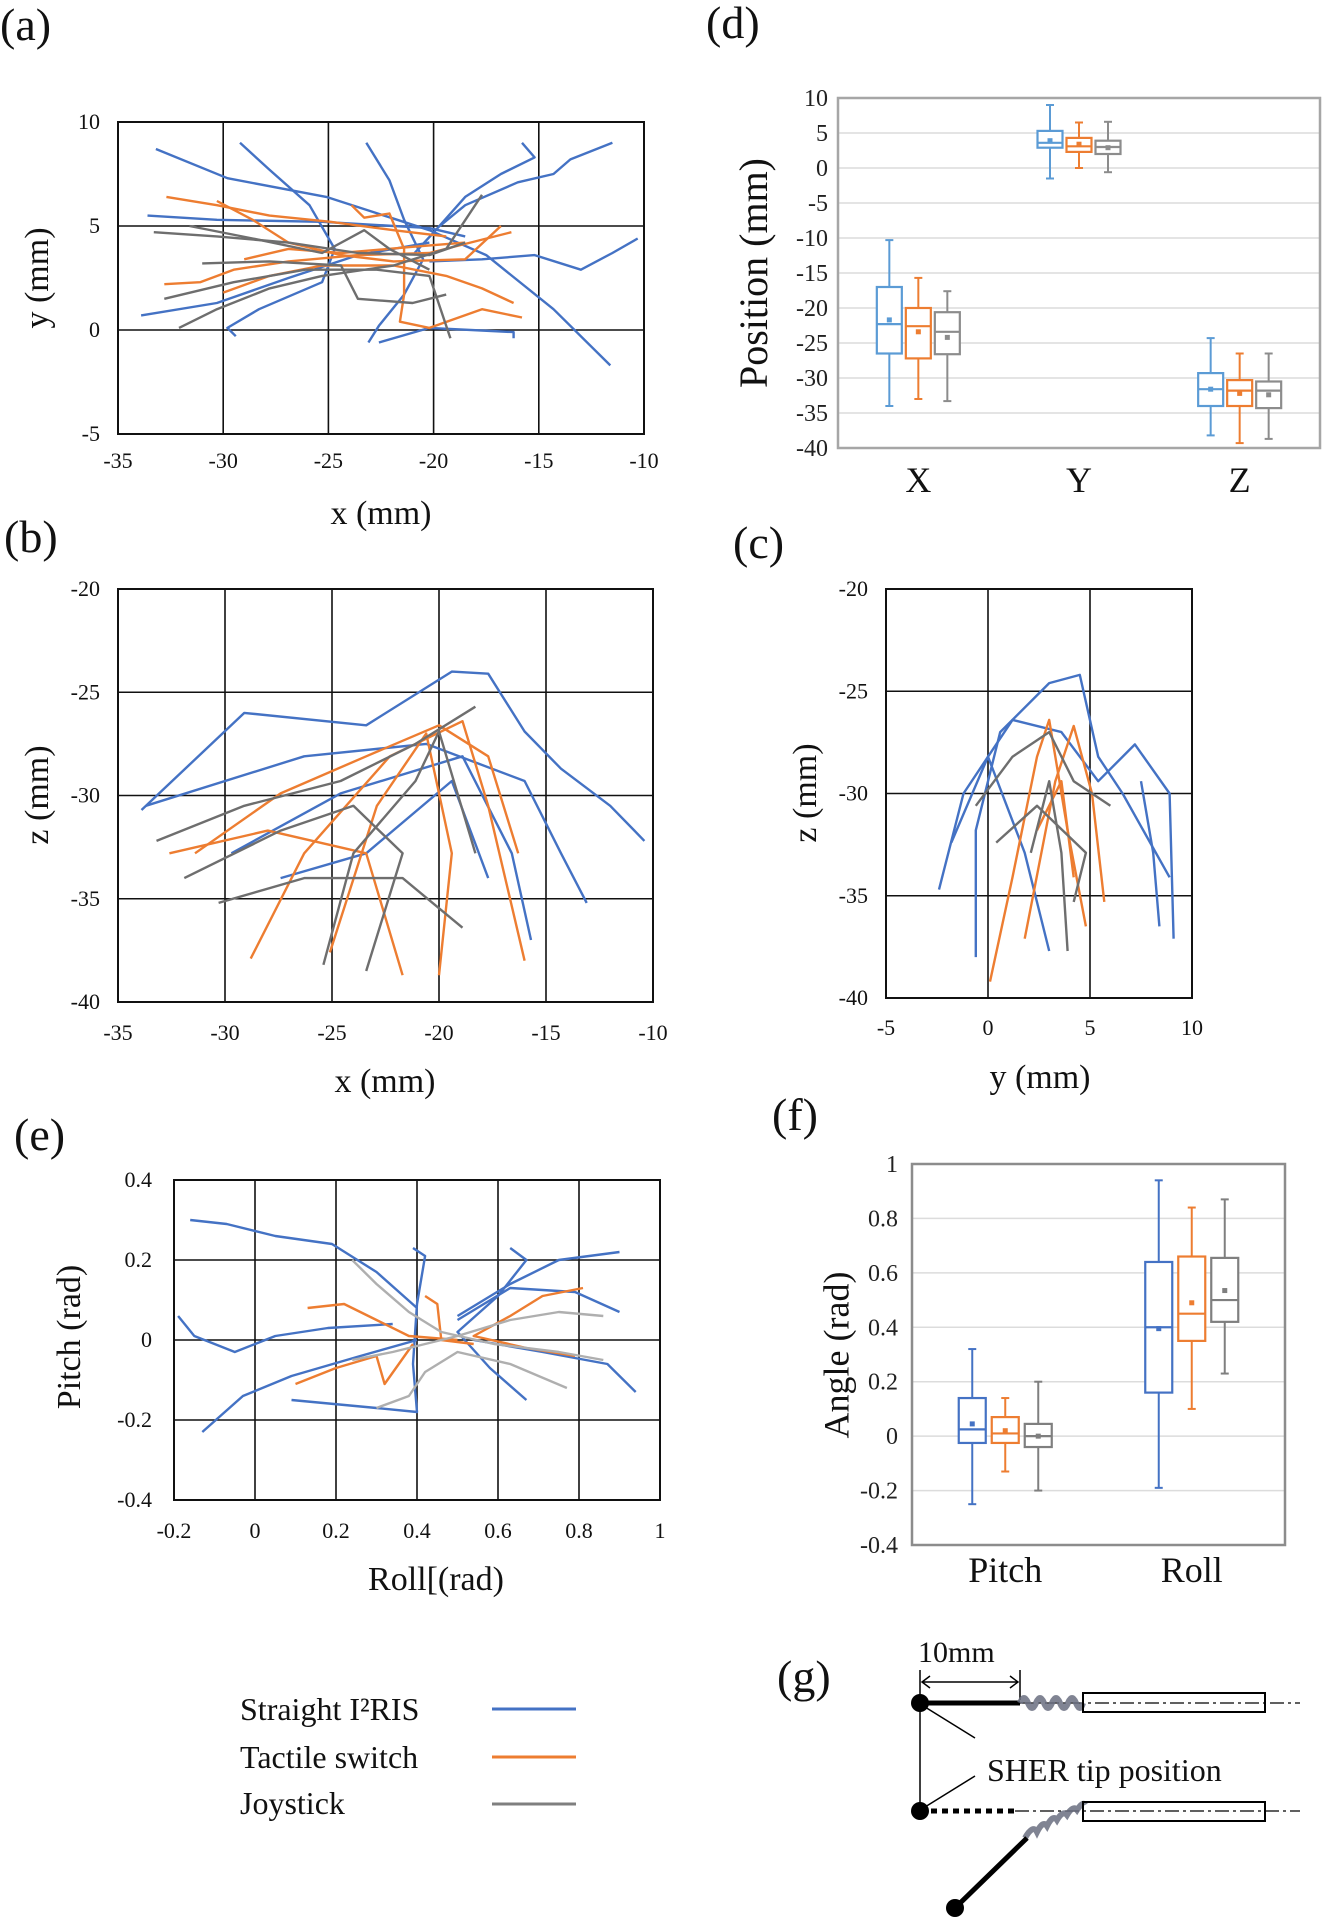 The width and height of the screenshot is (1324, 1920). What do you see at coordinates (31, 536) in the screenshot?
I see `panel-label-b: (b)` at bounding box center [31, 536].